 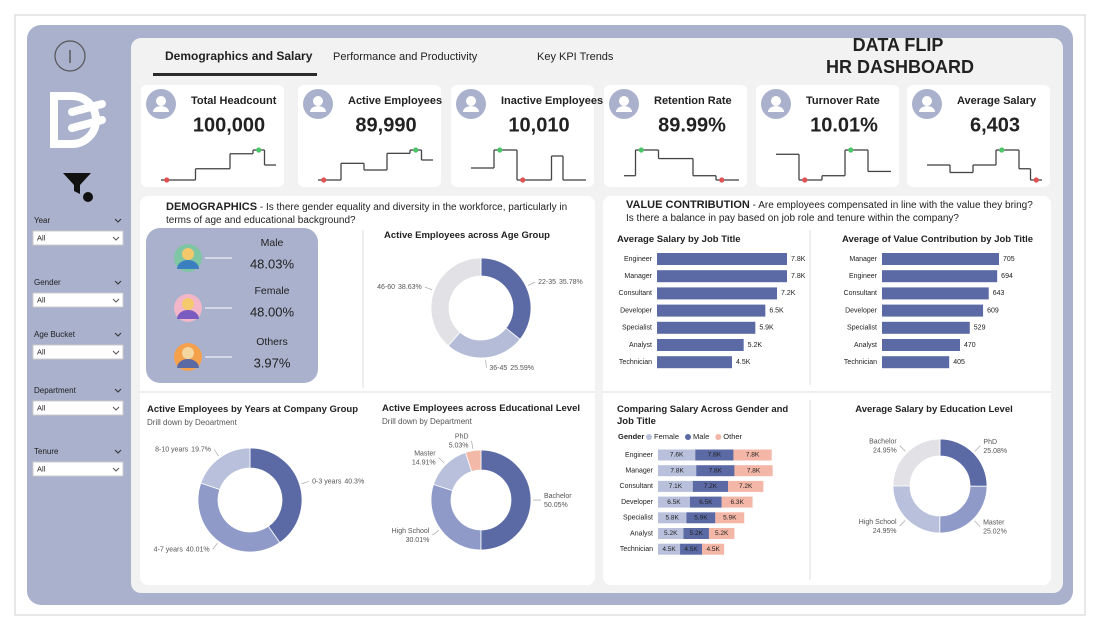 I want to click on category-label: 46-60, so click(x=386, y=287).